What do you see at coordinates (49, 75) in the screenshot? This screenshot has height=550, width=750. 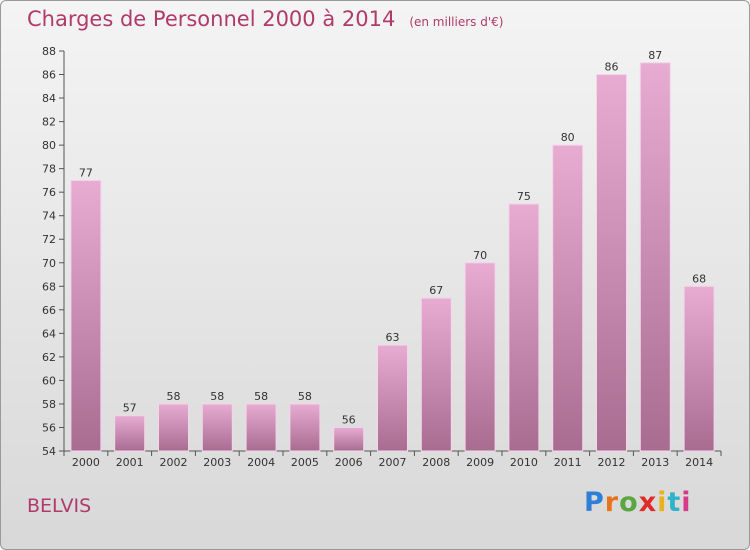 I see `y-tick-label: 86` at bounding box center [49, 75].